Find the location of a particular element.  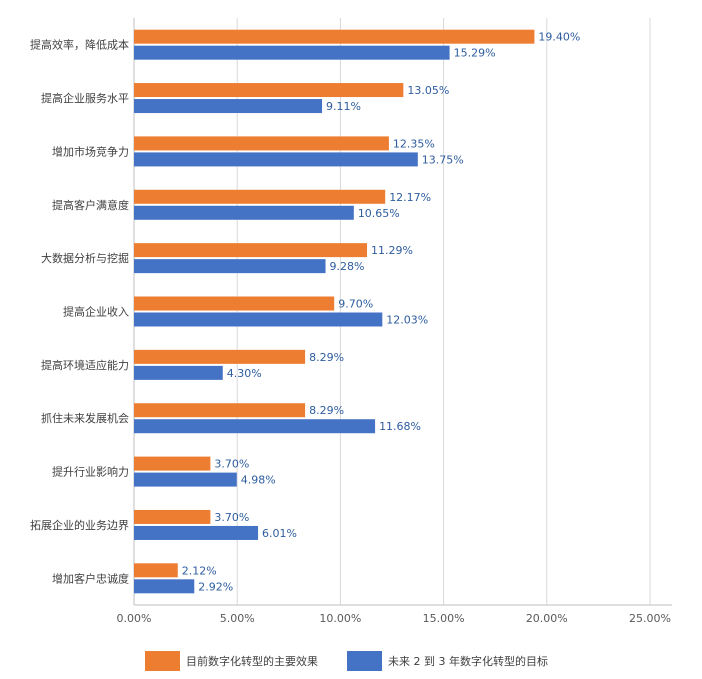

data-label-current: 19.40% is located at coordinates (559, 37).